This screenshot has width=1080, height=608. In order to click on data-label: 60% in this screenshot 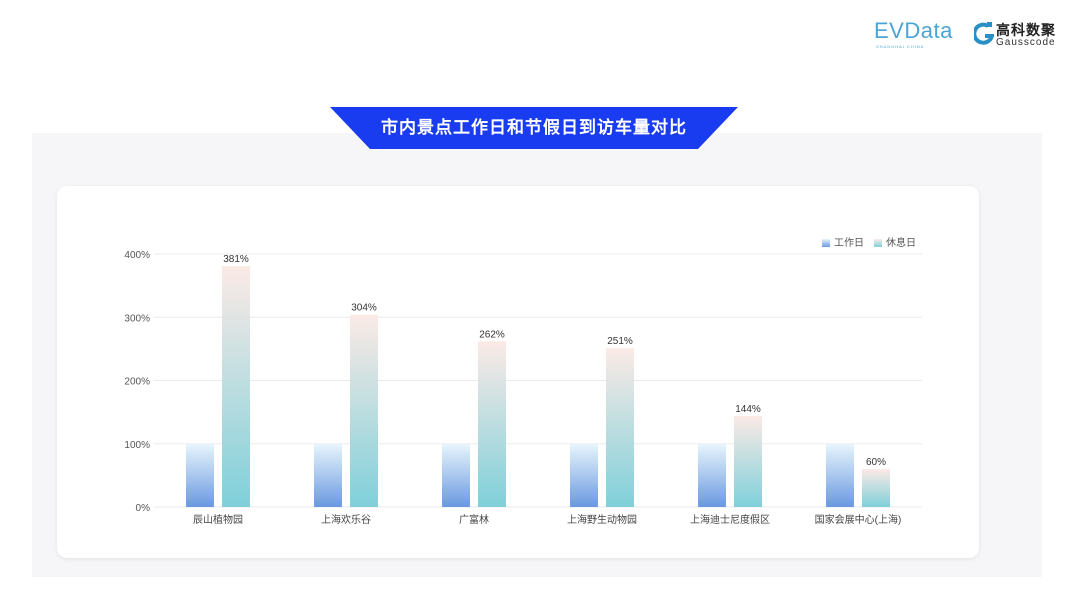, I will do `click(876, 462)`.